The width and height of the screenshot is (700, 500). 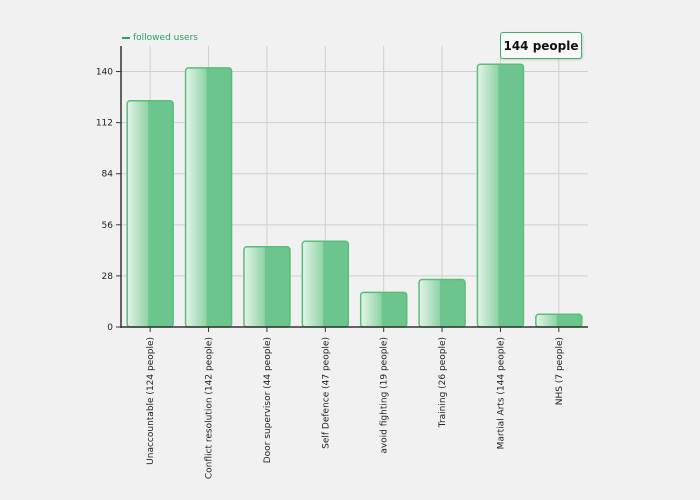 What do you see at coordinates (126, 38) in the screenshot?
I see `legend-swatch` at bounding box center [126, 38].